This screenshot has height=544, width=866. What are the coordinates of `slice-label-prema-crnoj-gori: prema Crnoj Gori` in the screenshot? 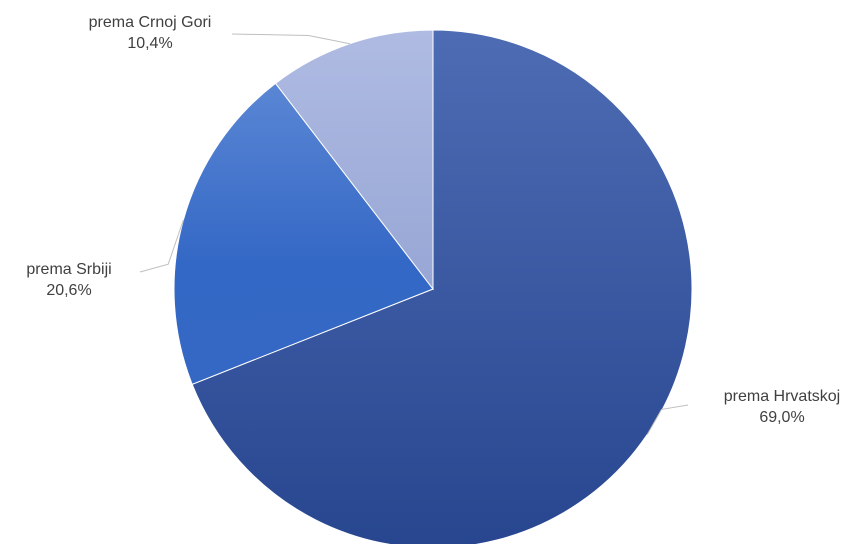 It's located at (150, 22).